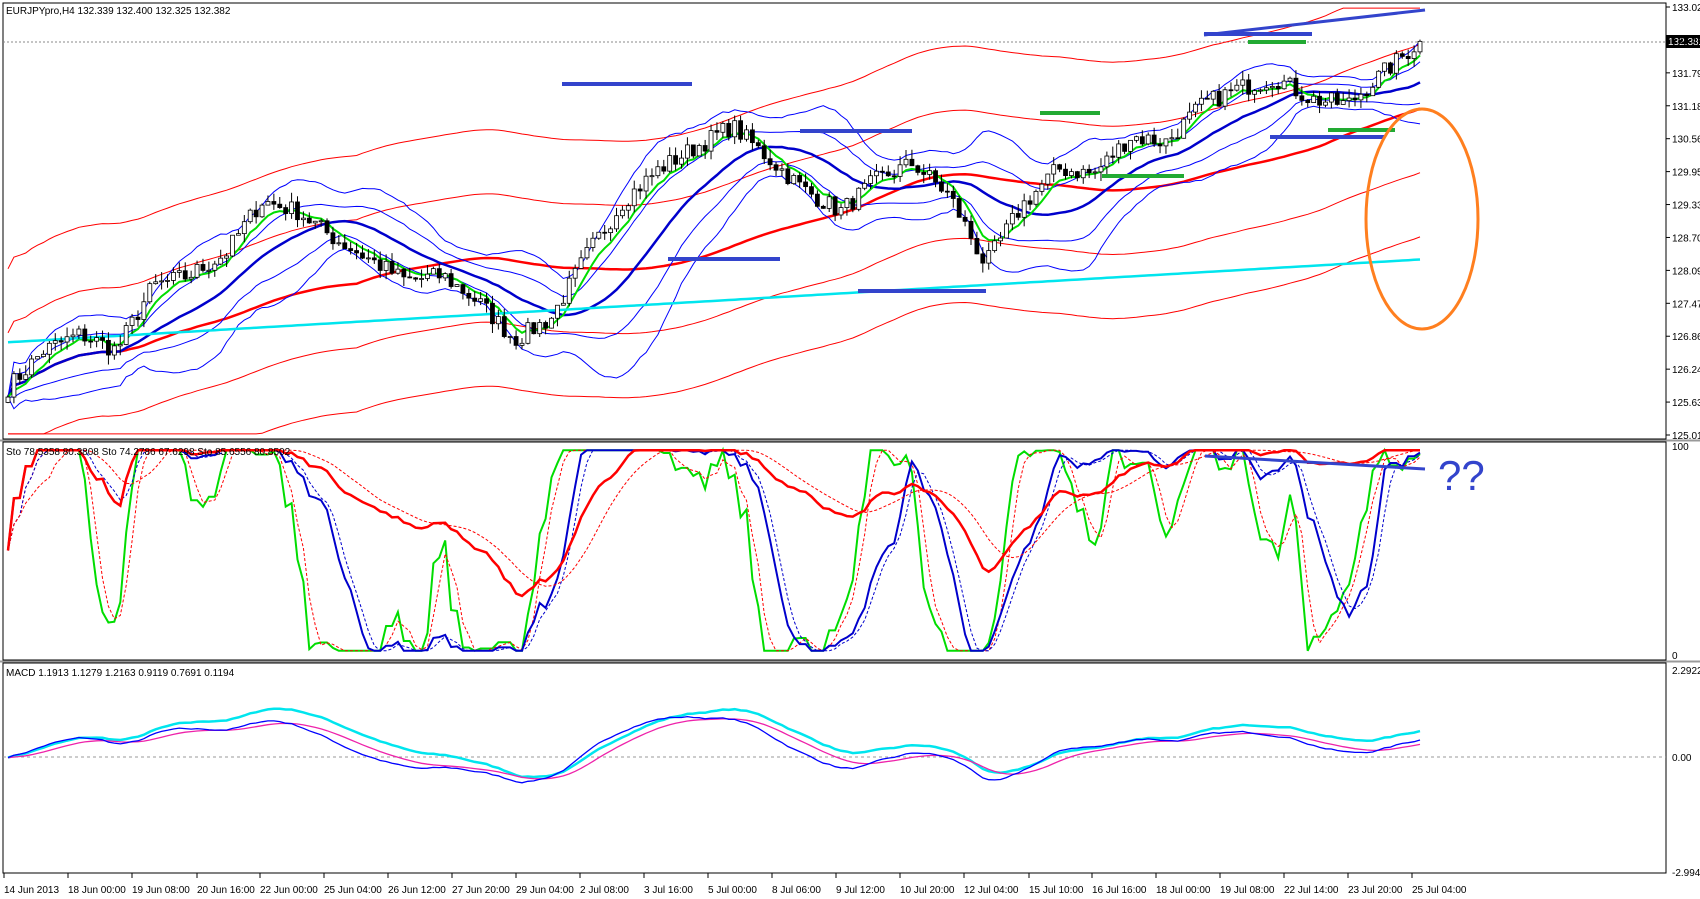 This screenshot has height=899, width=1700. What do you see at coordinates (732, 890) in the screenshot?
I see `x-tick-label: 5 Jul 00:00` at bounding box center [732, 890].